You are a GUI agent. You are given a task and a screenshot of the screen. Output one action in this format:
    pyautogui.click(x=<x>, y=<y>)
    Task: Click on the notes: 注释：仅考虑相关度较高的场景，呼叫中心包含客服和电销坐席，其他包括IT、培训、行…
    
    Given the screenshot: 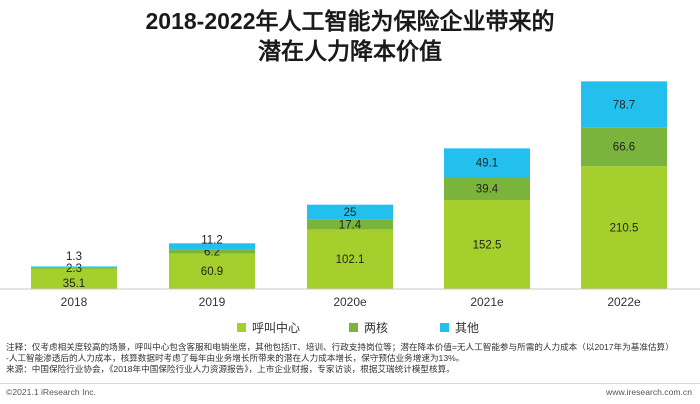 What is the action you would take?
    pyautogui.click(x=351, y=359)
    